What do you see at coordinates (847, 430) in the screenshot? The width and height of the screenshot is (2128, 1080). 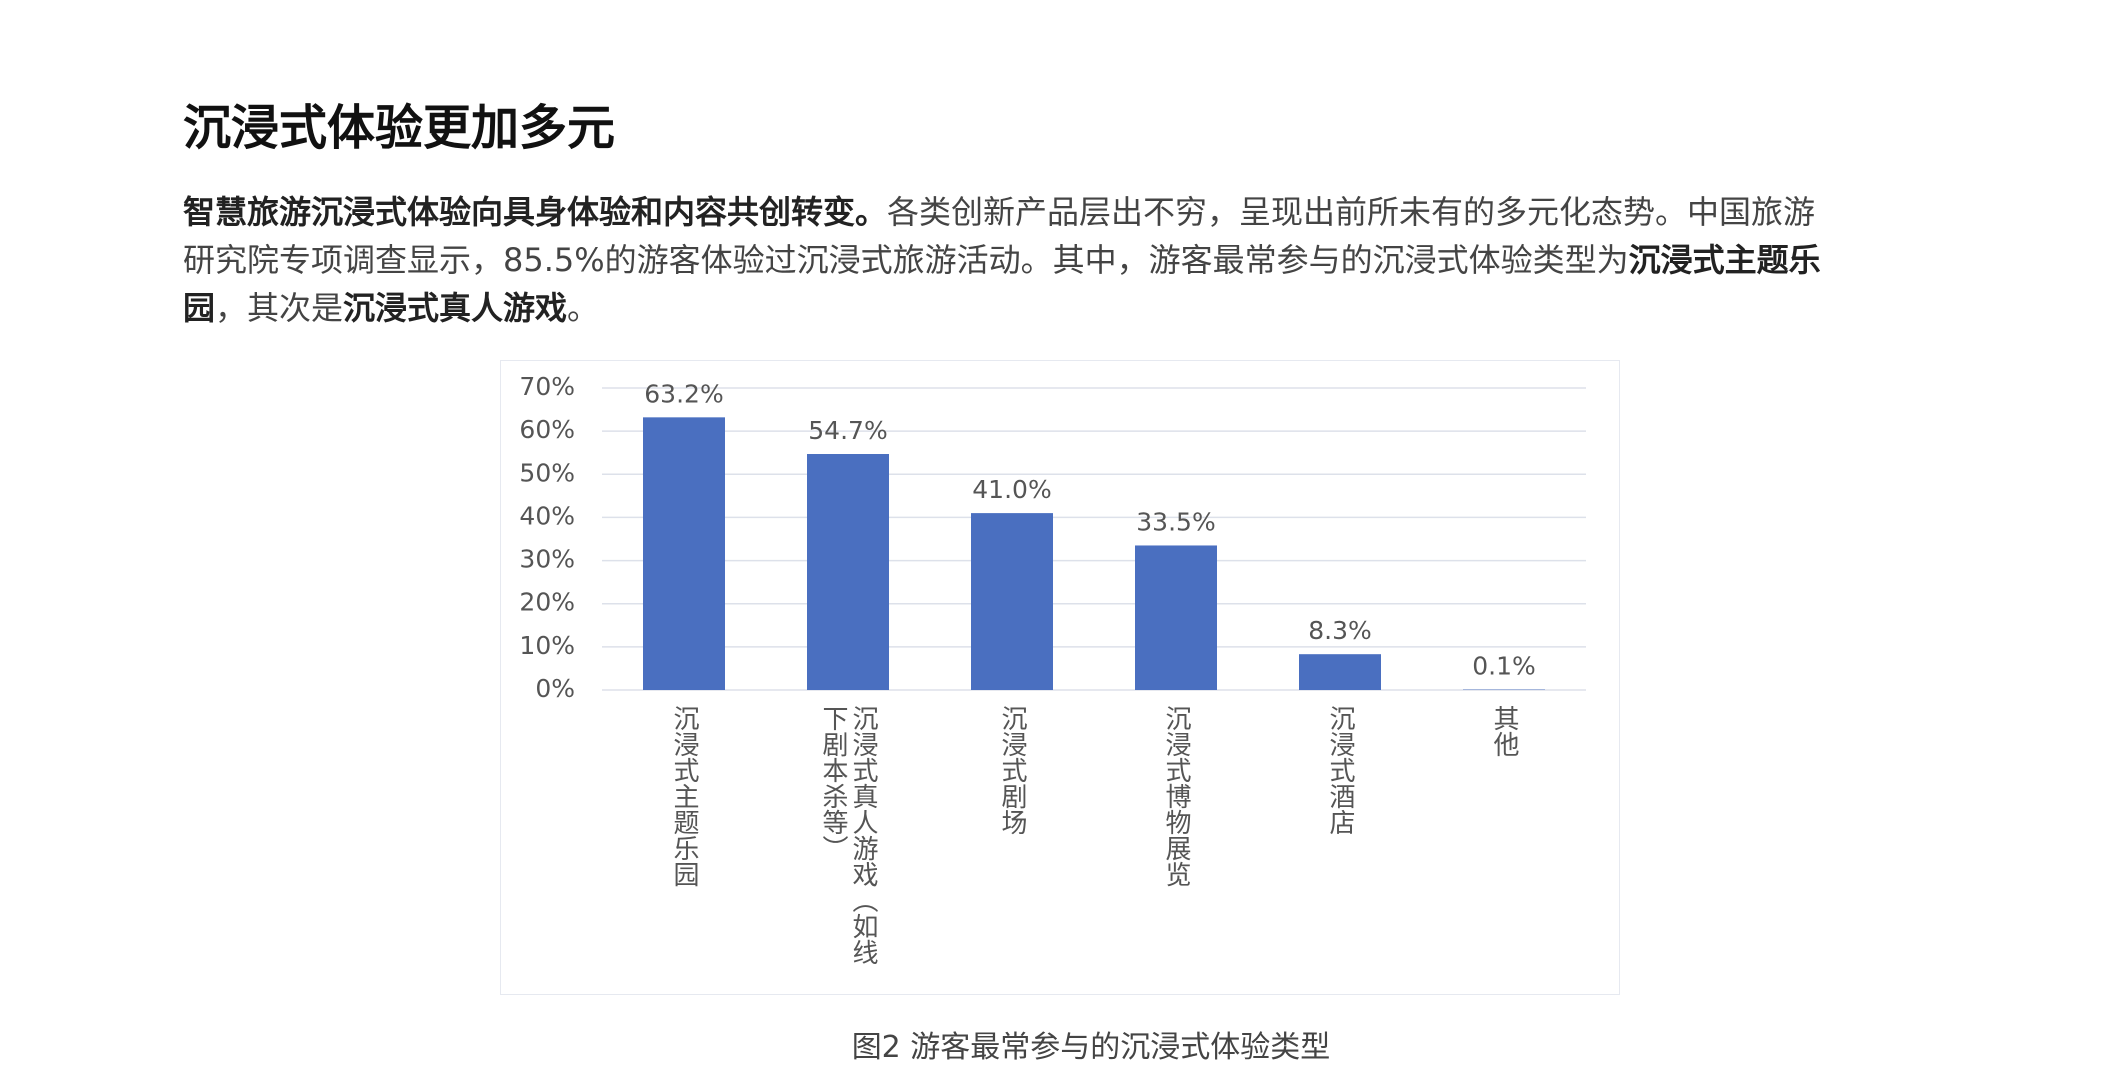 I see `data-label: 54.7%` at bounding box center [847, 430].